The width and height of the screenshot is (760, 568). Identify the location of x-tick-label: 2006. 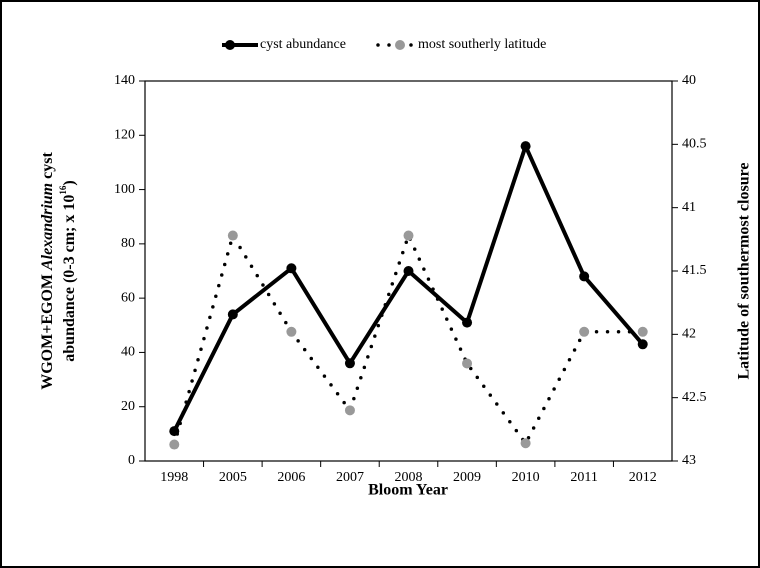
(291, 477).